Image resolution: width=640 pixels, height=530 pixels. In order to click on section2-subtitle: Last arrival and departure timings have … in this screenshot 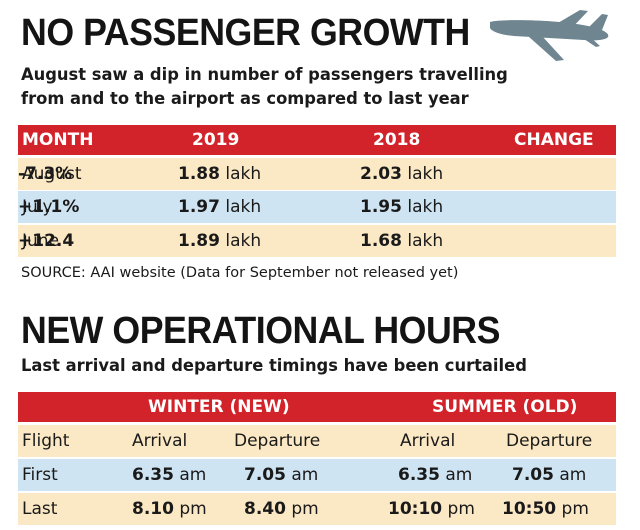, I will do `click(274, 366)`.